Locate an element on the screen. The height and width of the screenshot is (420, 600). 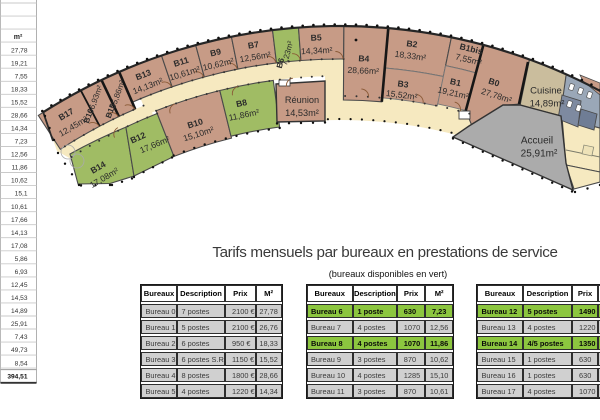
svg-text: 49,73 is located at coordinates (19, 350).